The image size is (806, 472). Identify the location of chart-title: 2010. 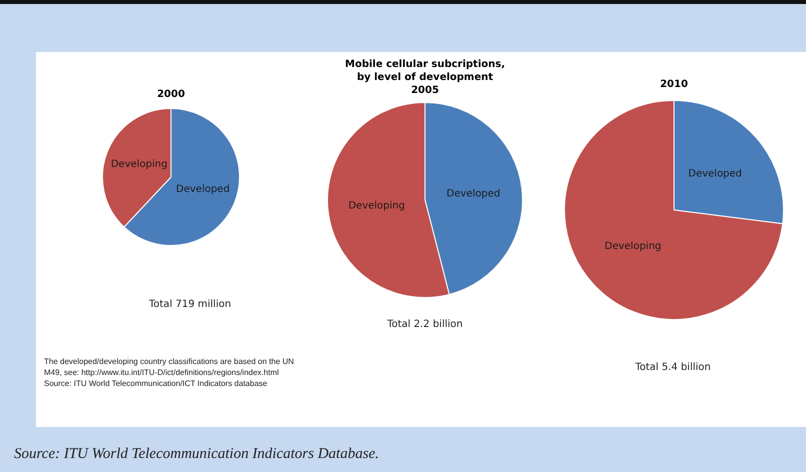
(674, 84).